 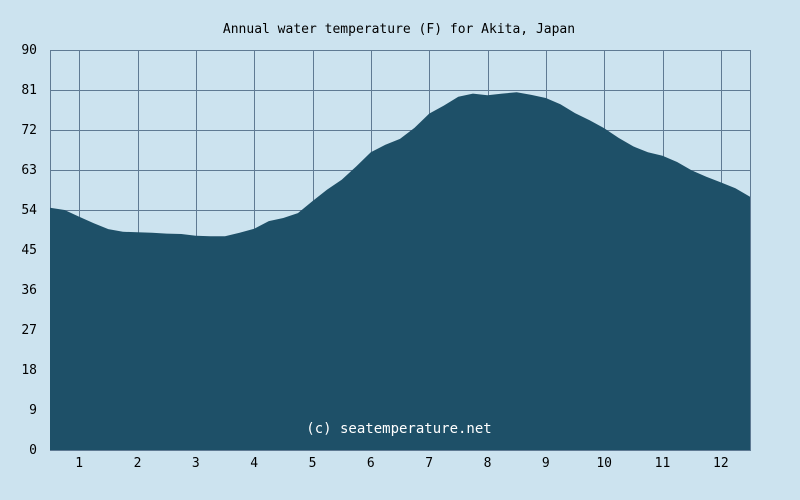 What do you see at coordinates (313, 463) in the screenshot?
I see `x-tick-label: 5` at bounding box center [313, 463].